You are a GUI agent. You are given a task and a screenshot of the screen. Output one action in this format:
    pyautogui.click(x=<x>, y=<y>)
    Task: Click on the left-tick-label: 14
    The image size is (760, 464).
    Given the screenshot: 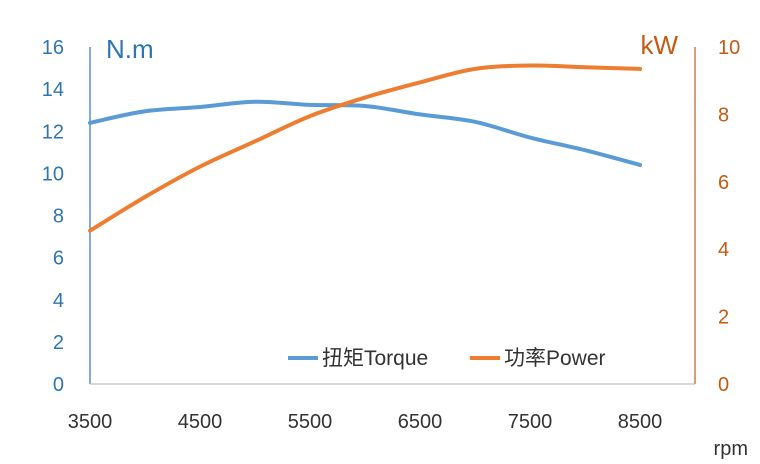 What is the action you would take?
    pyautogui.click(x=53, y=90)
    